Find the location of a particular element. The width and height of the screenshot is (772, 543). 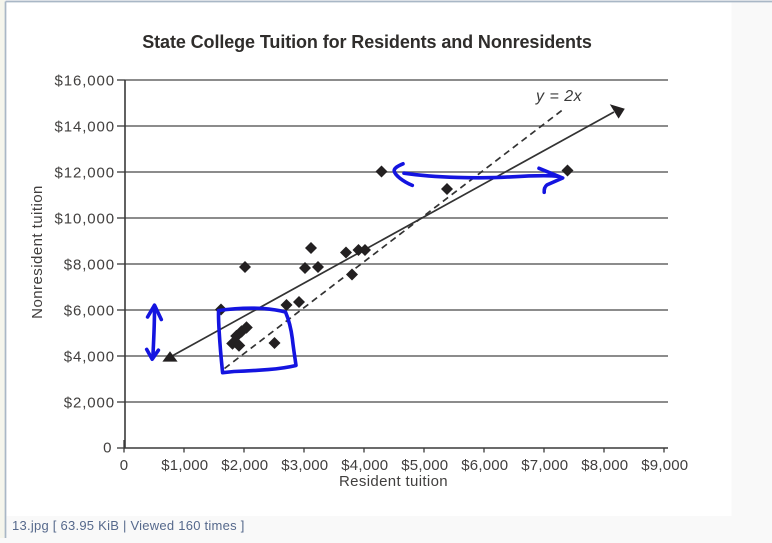

svg-text: Resident tuition is located at coordinates (393, 481).